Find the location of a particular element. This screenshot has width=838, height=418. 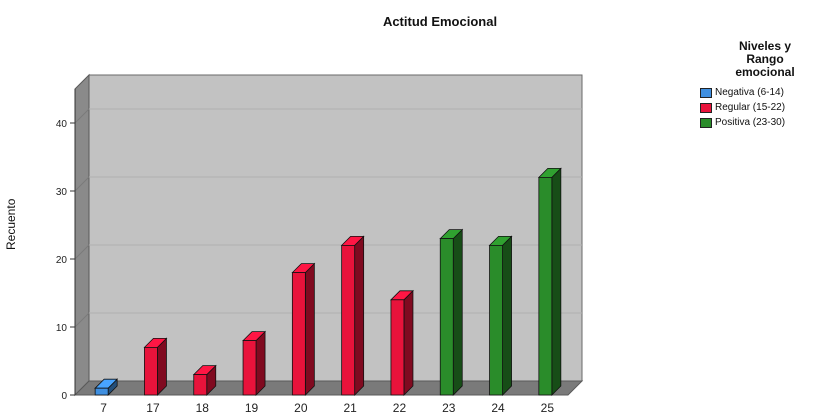

legend-title-line: emocional is located at coordinates (765, 72).